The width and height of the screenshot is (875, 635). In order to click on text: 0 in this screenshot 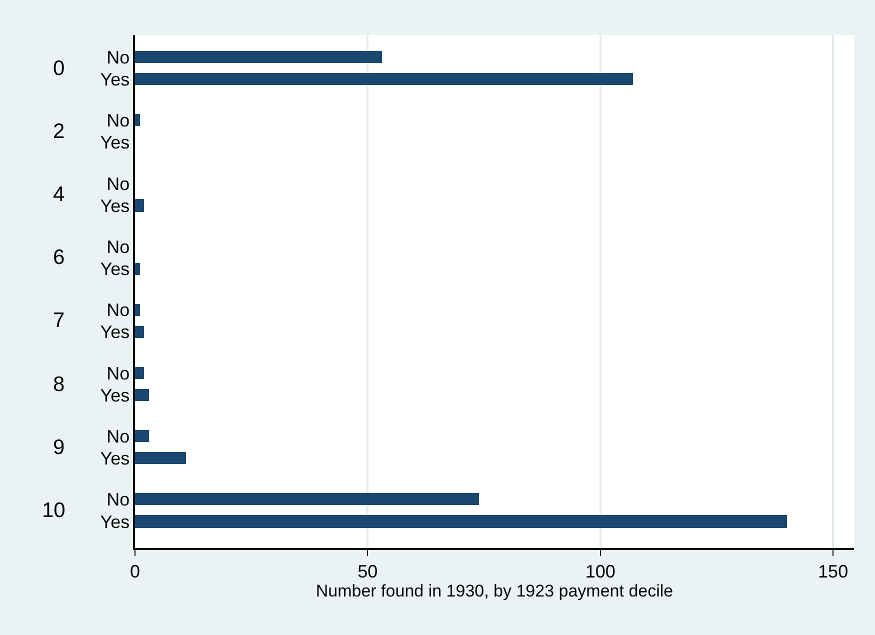, I will do `click(59, 68)`.